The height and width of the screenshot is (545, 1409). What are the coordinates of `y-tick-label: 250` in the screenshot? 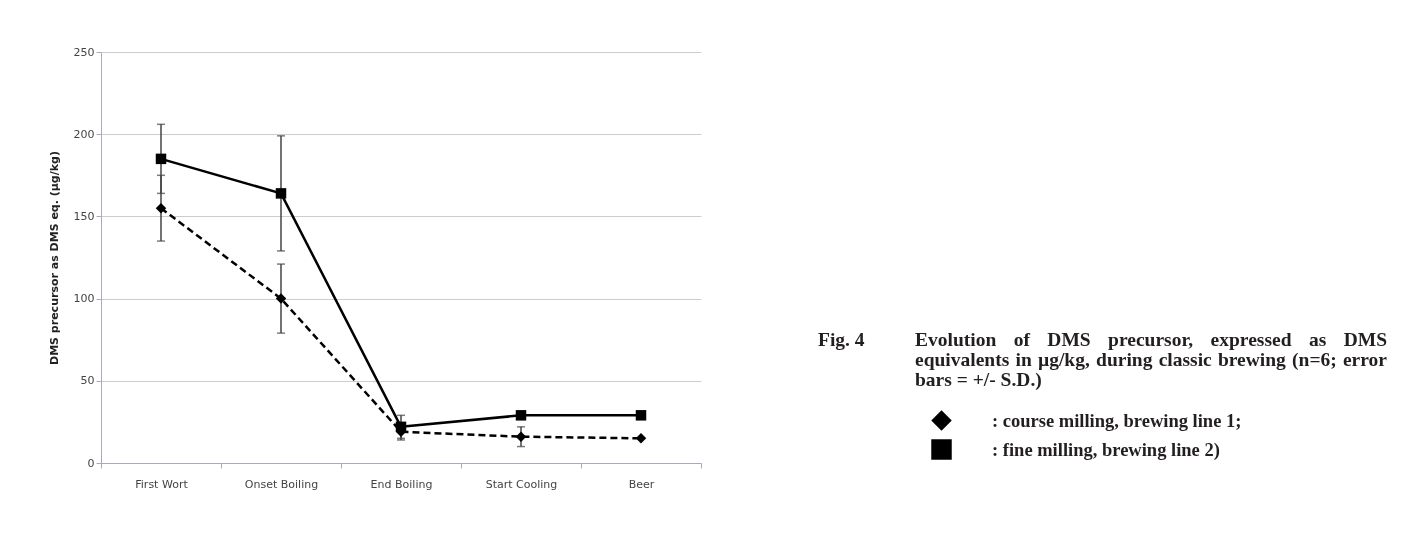 It's located at (84, 52).